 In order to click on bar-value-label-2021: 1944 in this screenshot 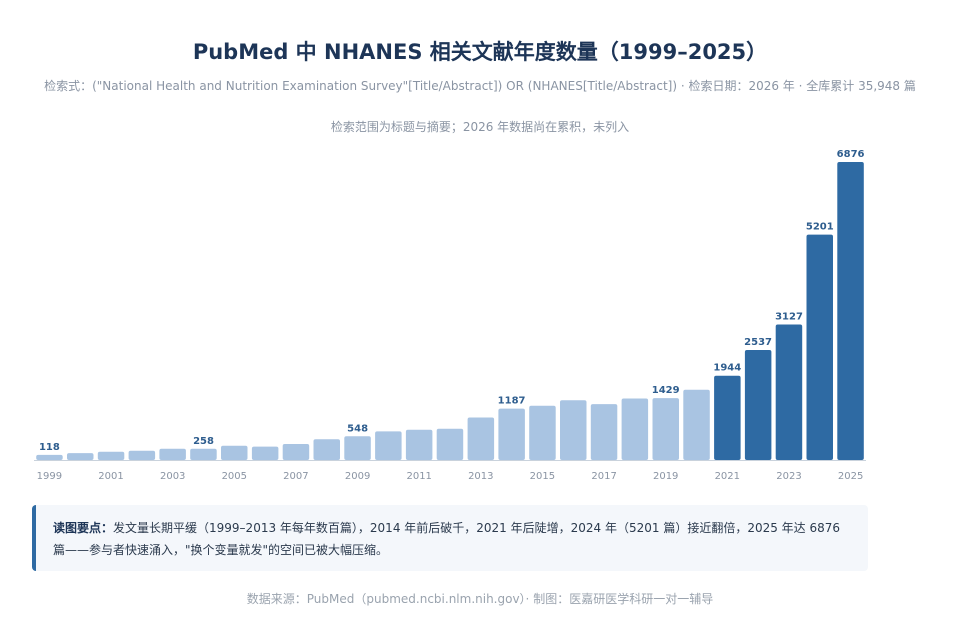, I will do `click(727, 368)`.